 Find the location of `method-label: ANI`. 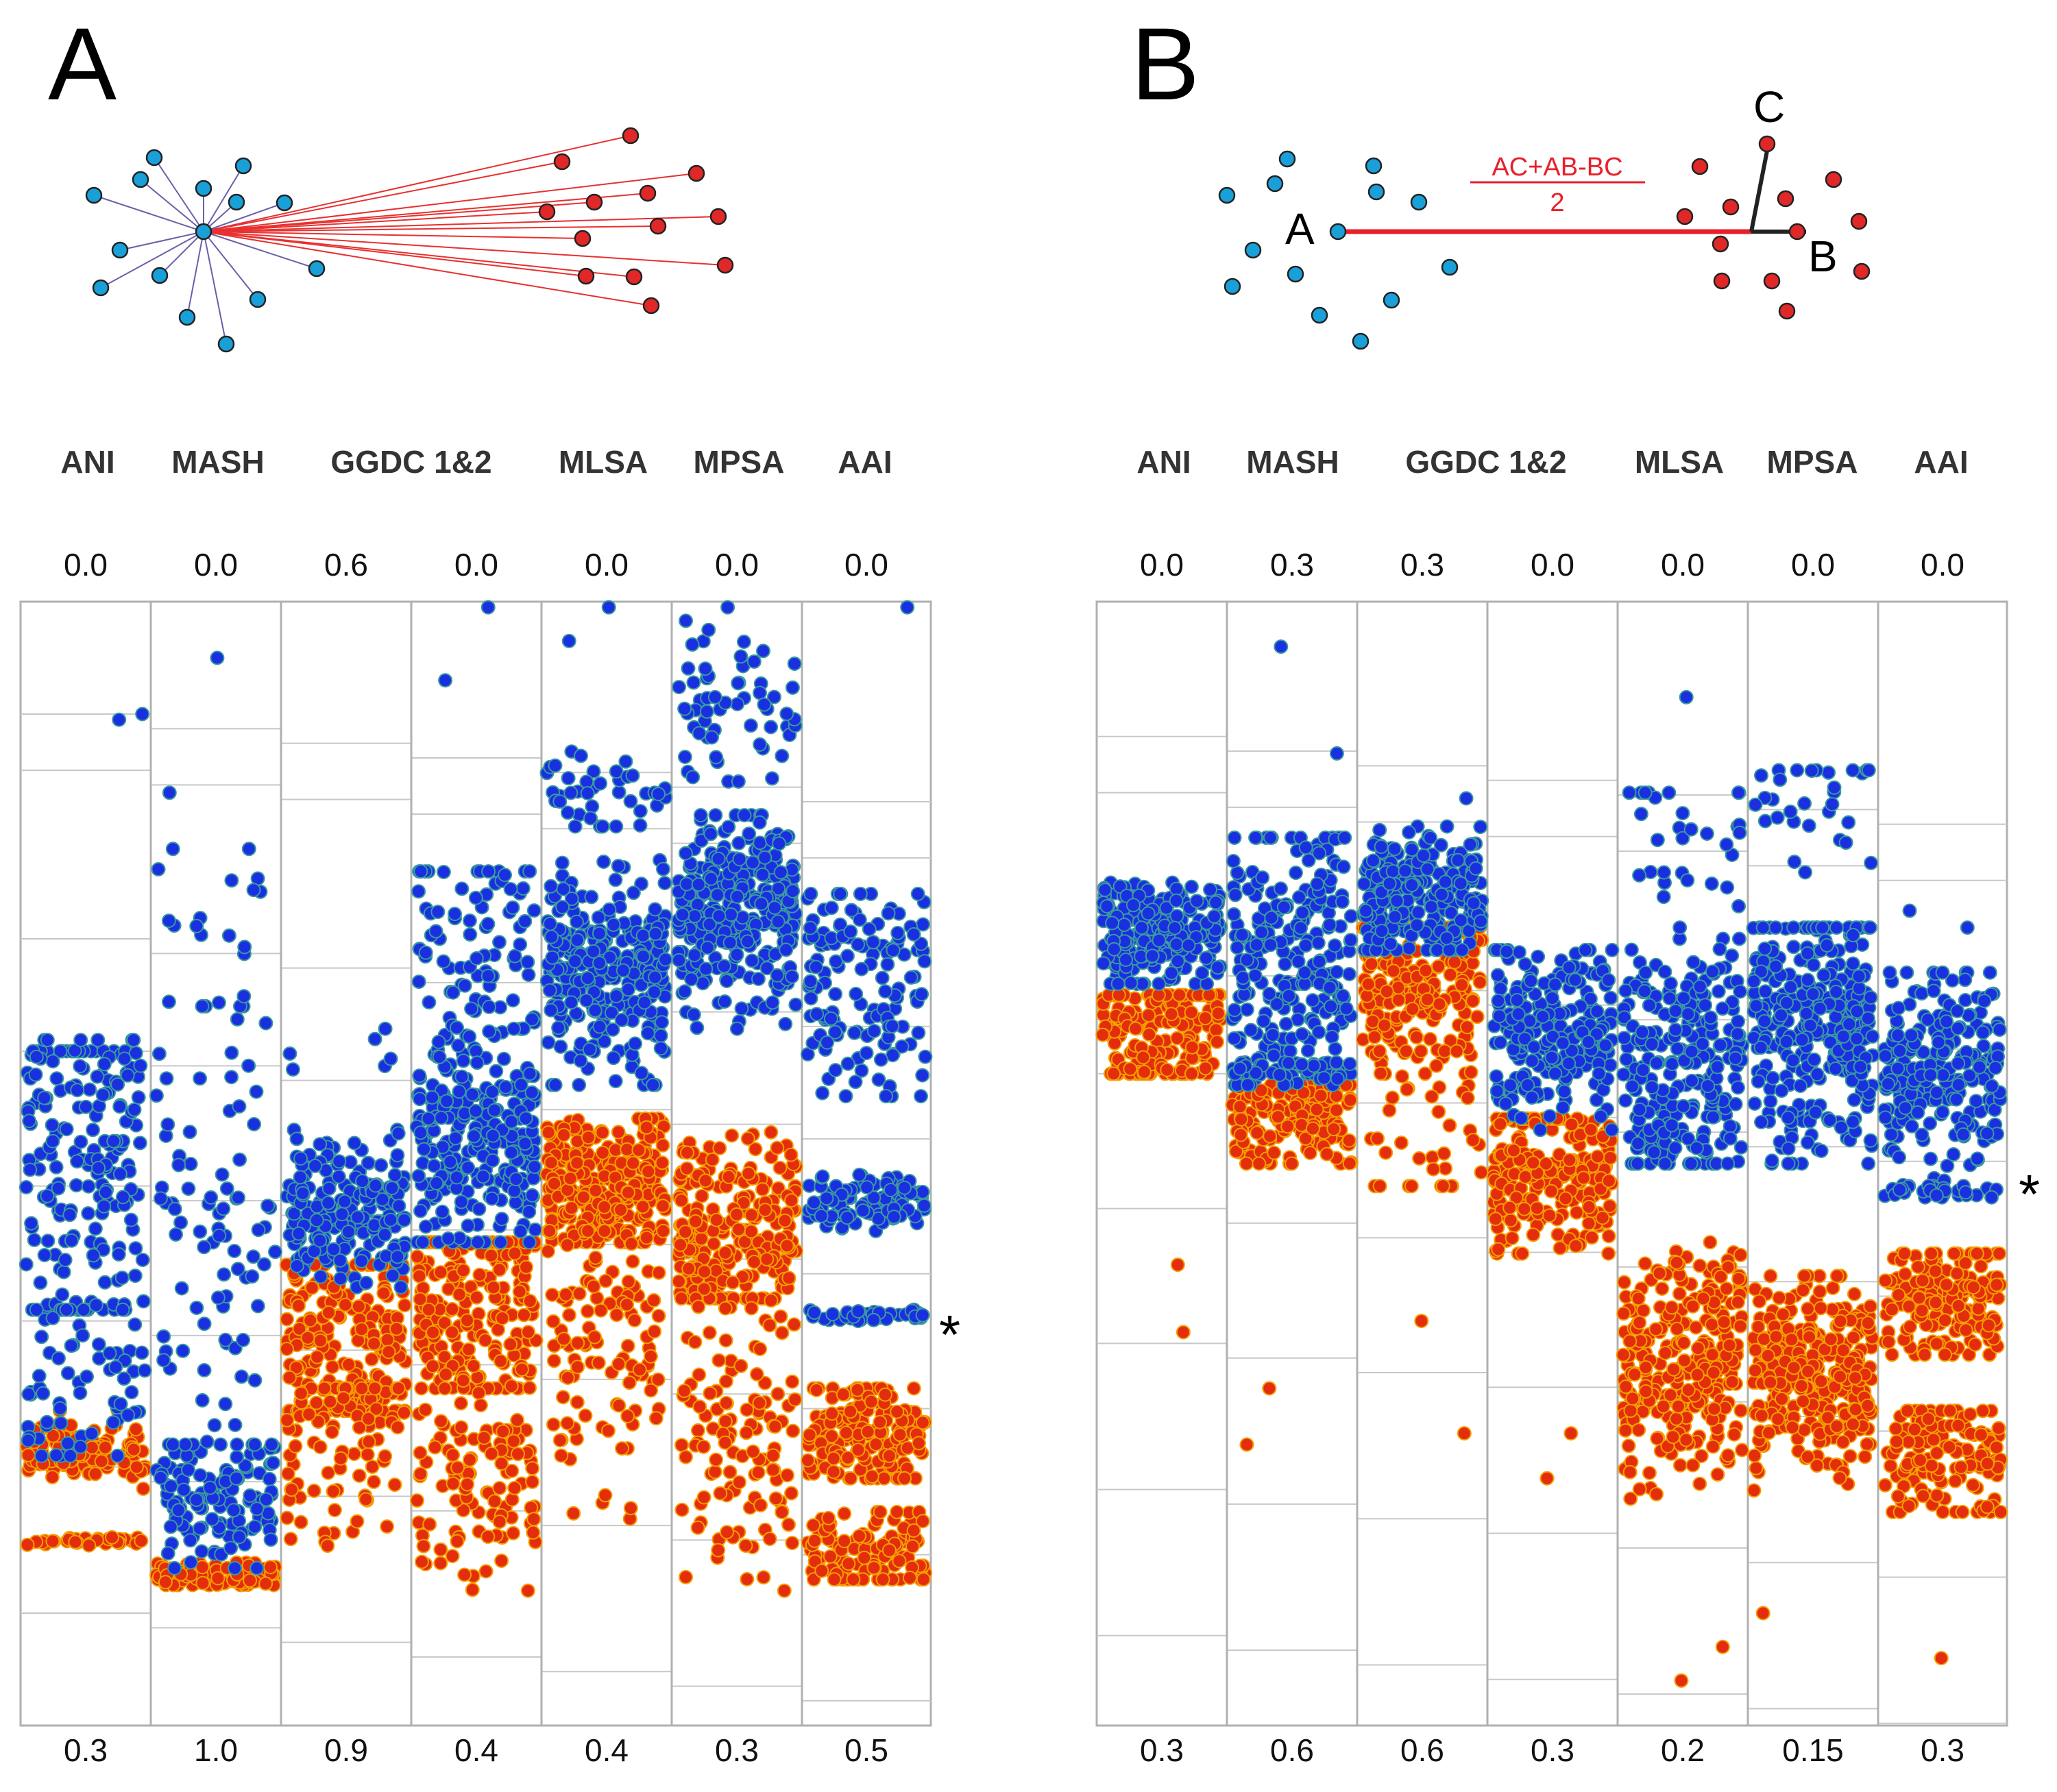

method-label: ANI is located at coordinates (1163, 462).